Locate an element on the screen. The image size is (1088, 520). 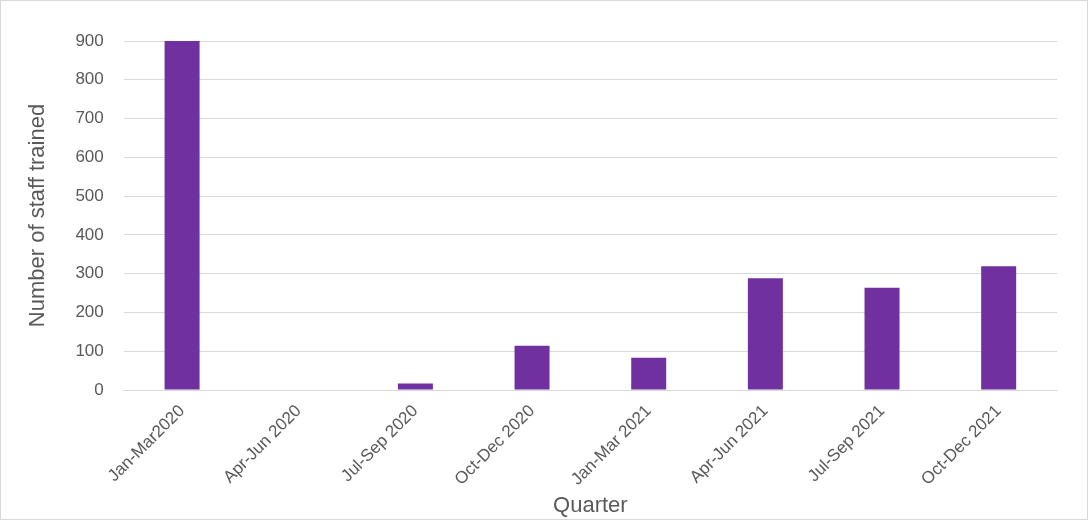
y-tick-label: 400 is located at coordinates (89, 234).